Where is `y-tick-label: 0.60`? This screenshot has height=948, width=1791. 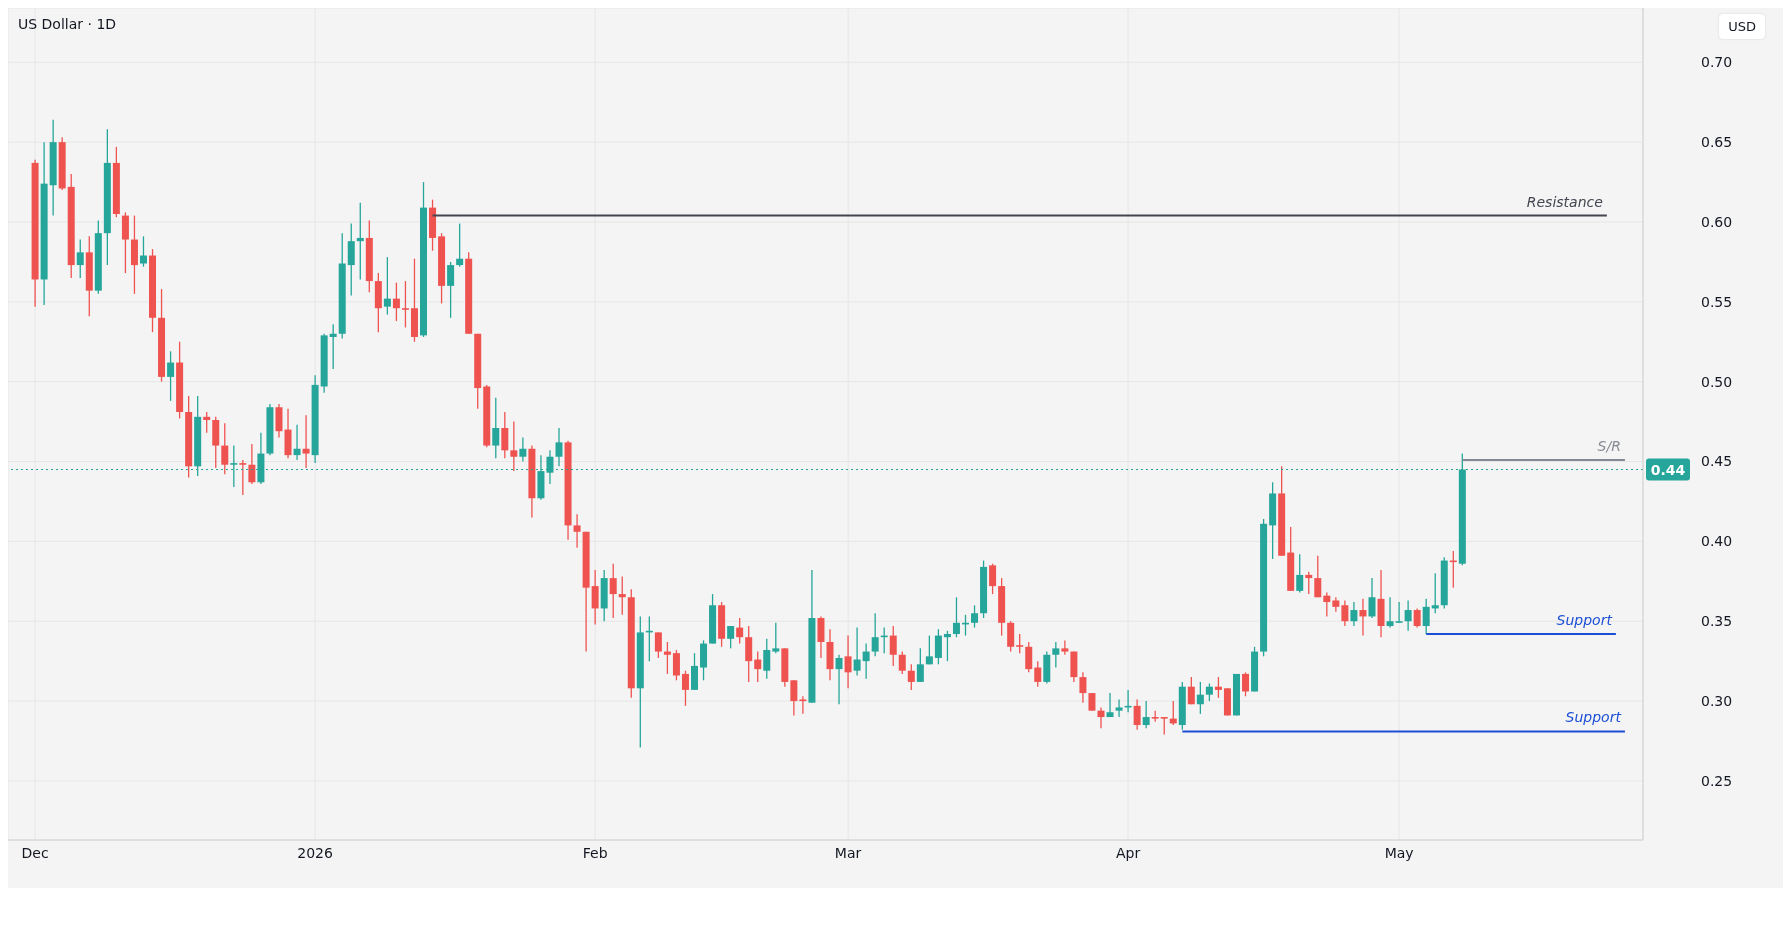
y-tick-label: 0.60 is located at coordinates (1717, 221).